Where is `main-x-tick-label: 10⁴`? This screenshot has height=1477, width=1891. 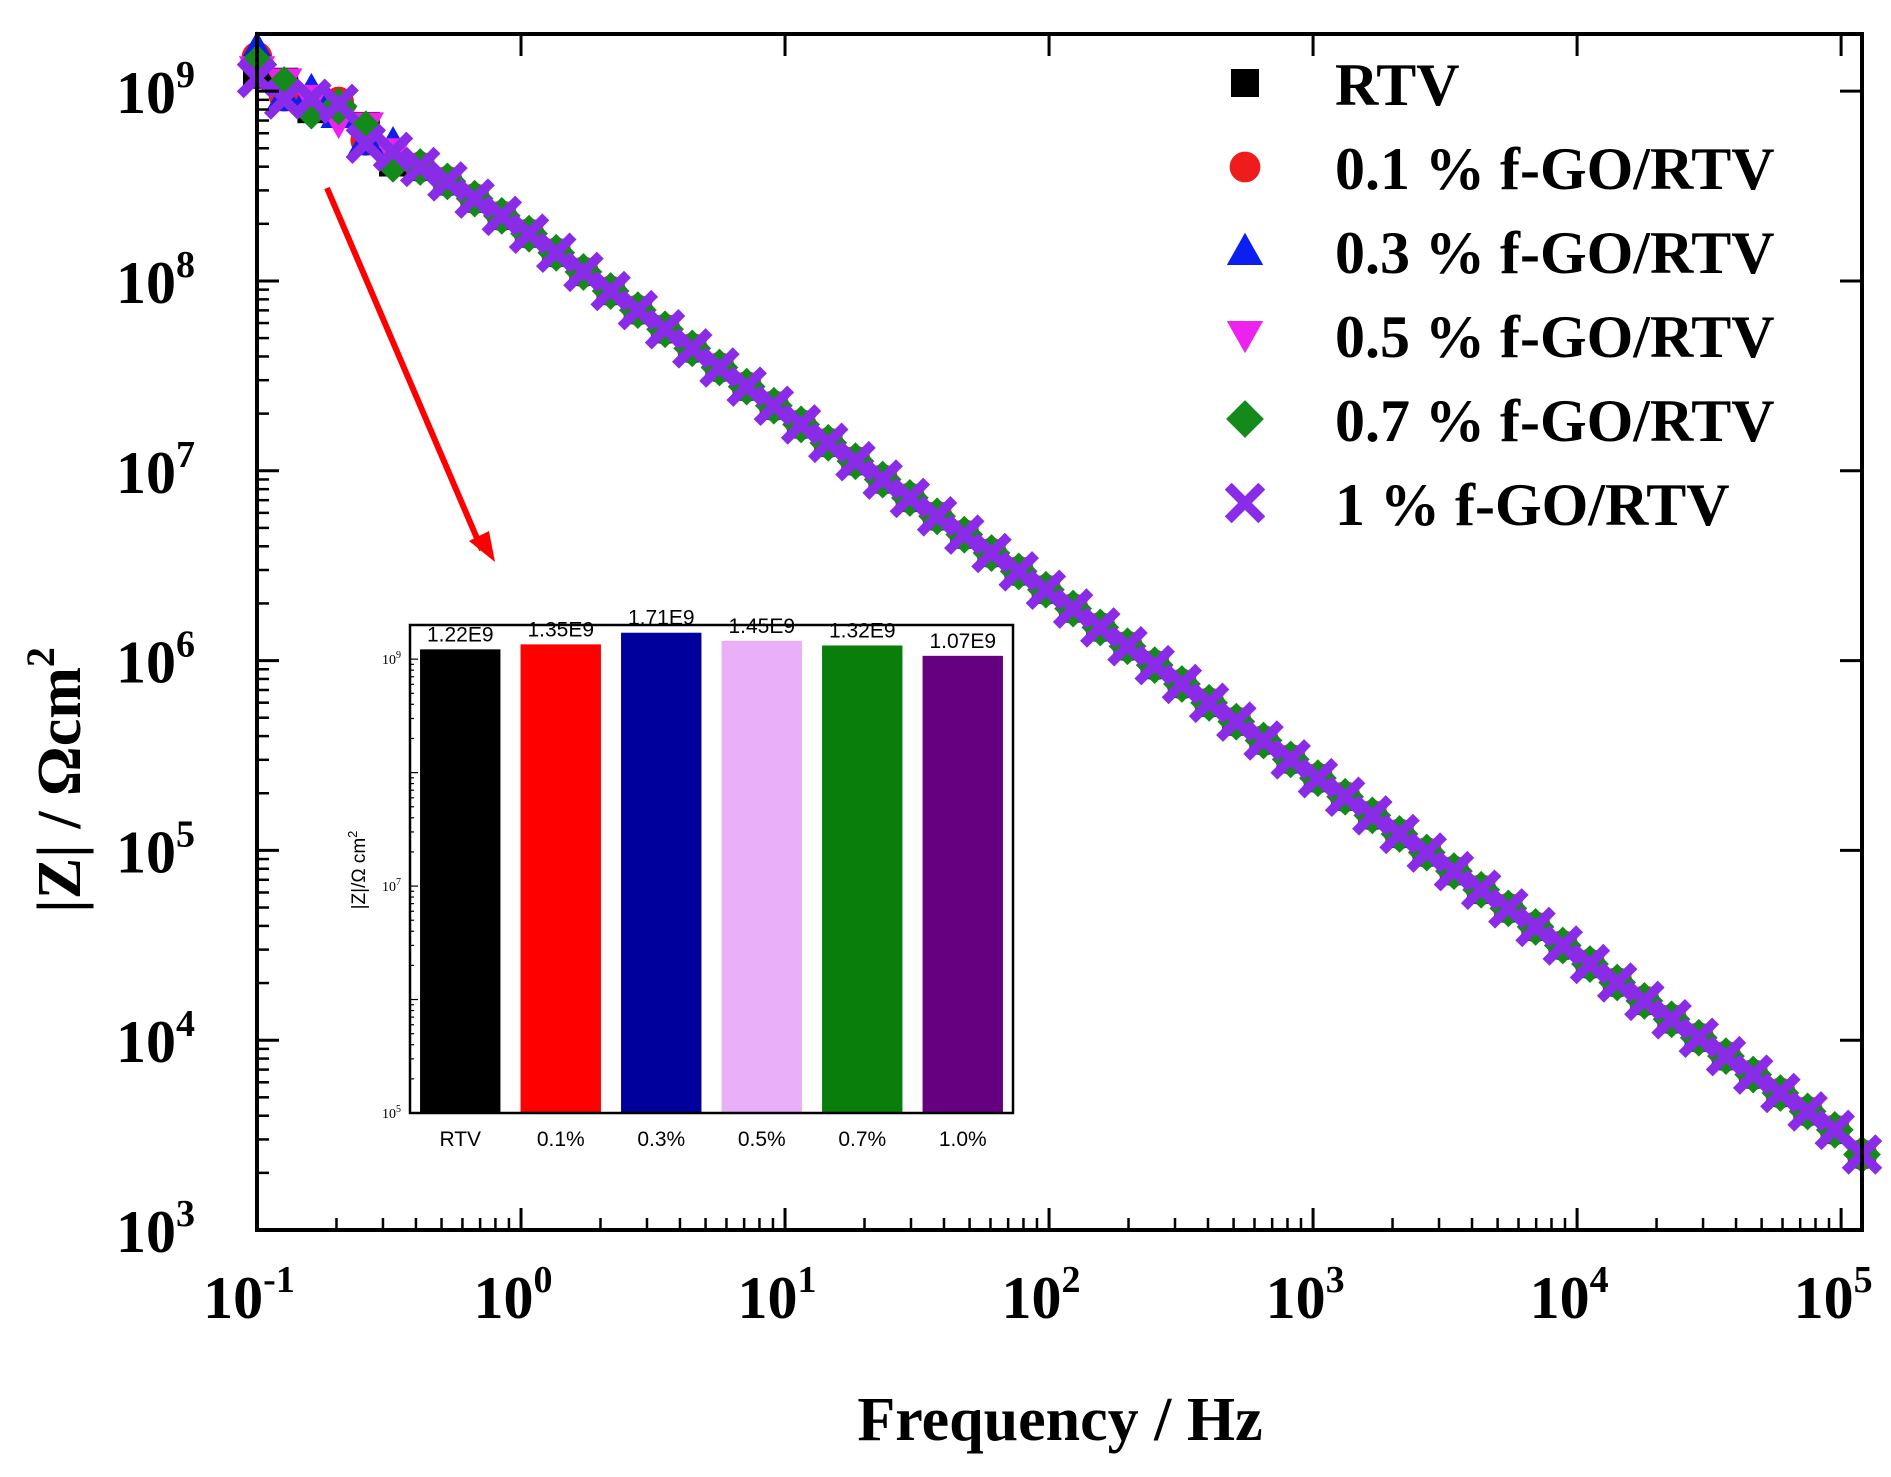 main-x-tick-label: 10⁴ is located at coordinates (1569, 1295).